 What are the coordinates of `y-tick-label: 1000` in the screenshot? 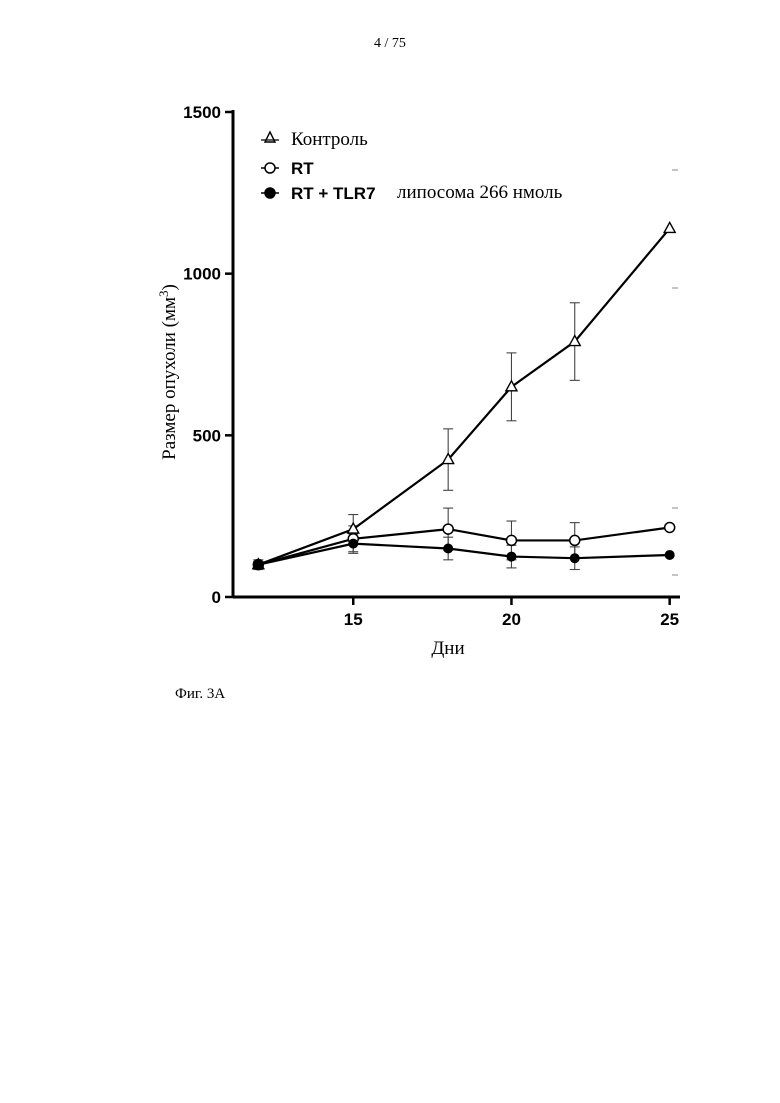 It's located at (202, 274).